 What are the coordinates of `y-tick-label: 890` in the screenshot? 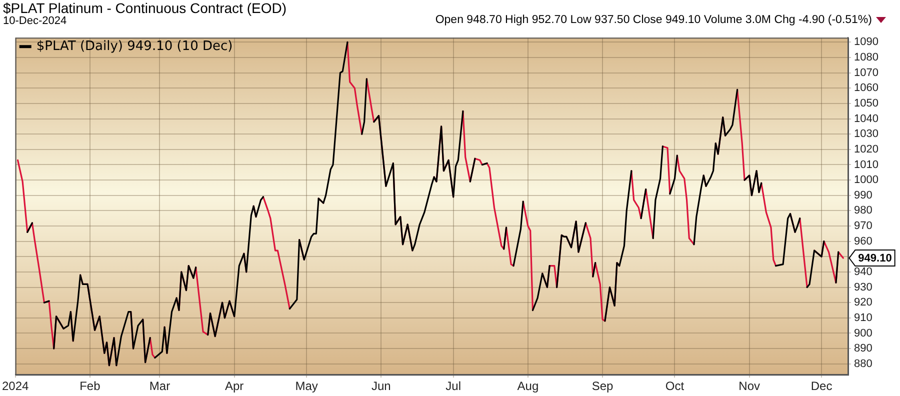 It's located at (863, 348).